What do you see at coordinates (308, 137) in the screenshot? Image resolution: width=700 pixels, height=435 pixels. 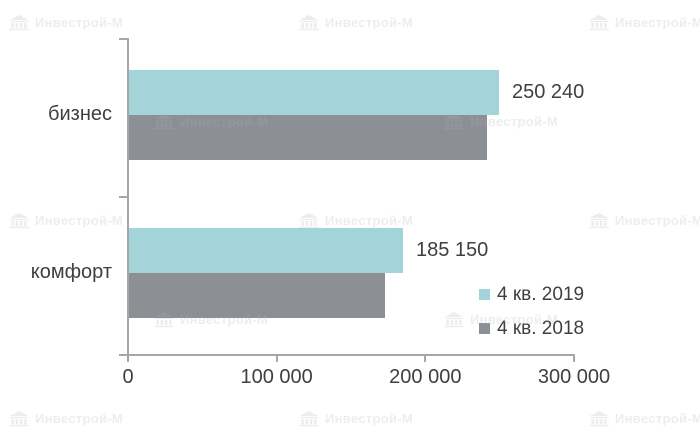 I see `bar-бизнес-4-кв.-2018` at bounding box center [308, 137].